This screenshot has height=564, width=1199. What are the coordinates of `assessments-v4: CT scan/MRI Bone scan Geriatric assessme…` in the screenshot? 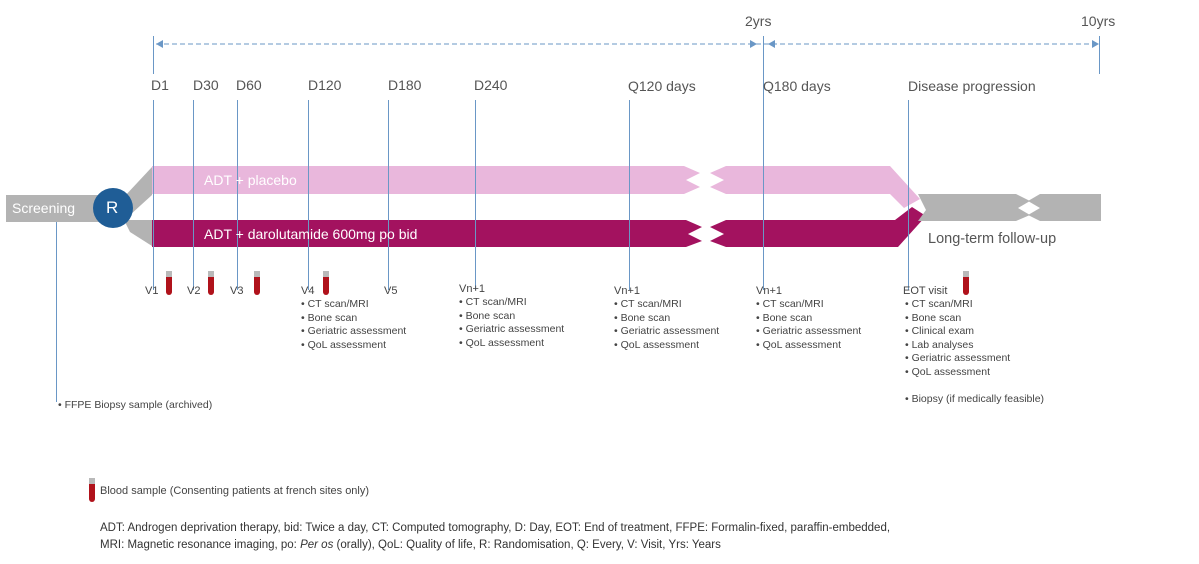 It's located at (354, 325).